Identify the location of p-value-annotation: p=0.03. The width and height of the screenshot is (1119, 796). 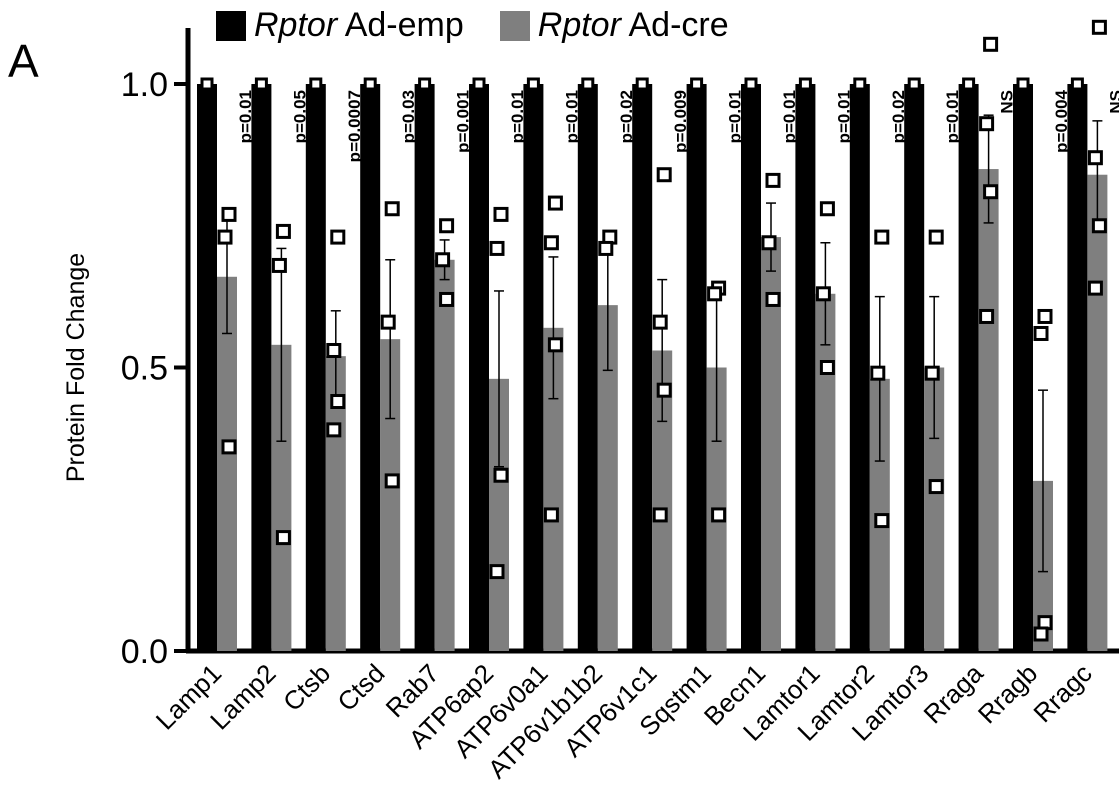
(408, 116).